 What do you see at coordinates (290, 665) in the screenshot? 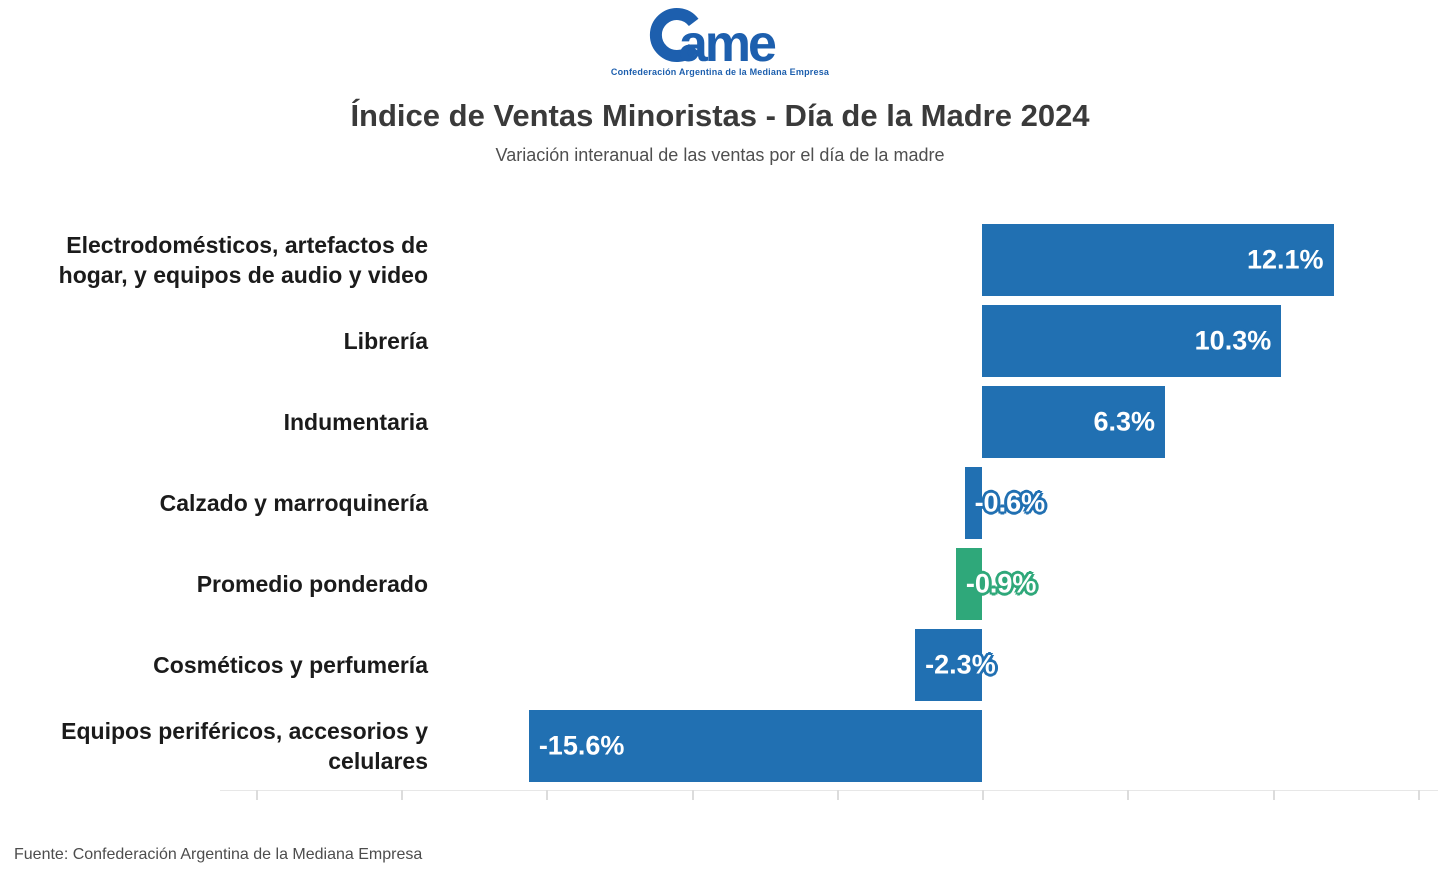
I see `category-label: Cosméticos y perfumería` at bounding box center [290, 665].